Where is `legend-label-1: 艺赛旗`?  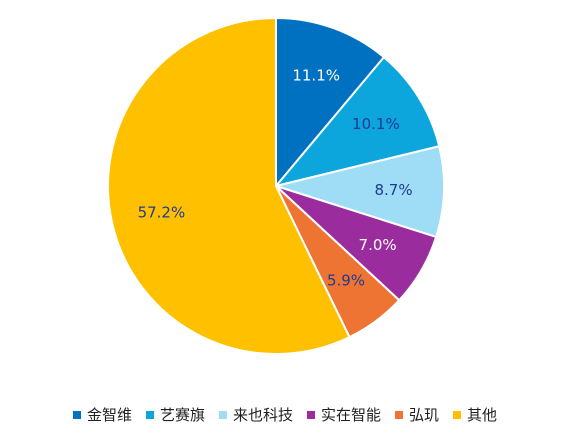 legend-label-1: 艺赛旗 is located at coordinates (182, 414).